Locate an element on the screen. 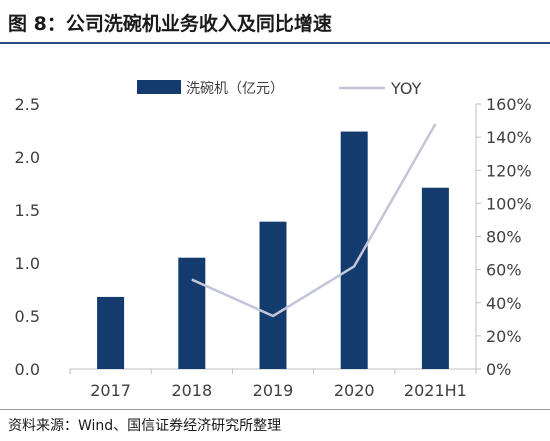 Image resolution: width=550 pixels, height=441 pixels. x-tick-label: 2019 is located at coordinates (273, 390).